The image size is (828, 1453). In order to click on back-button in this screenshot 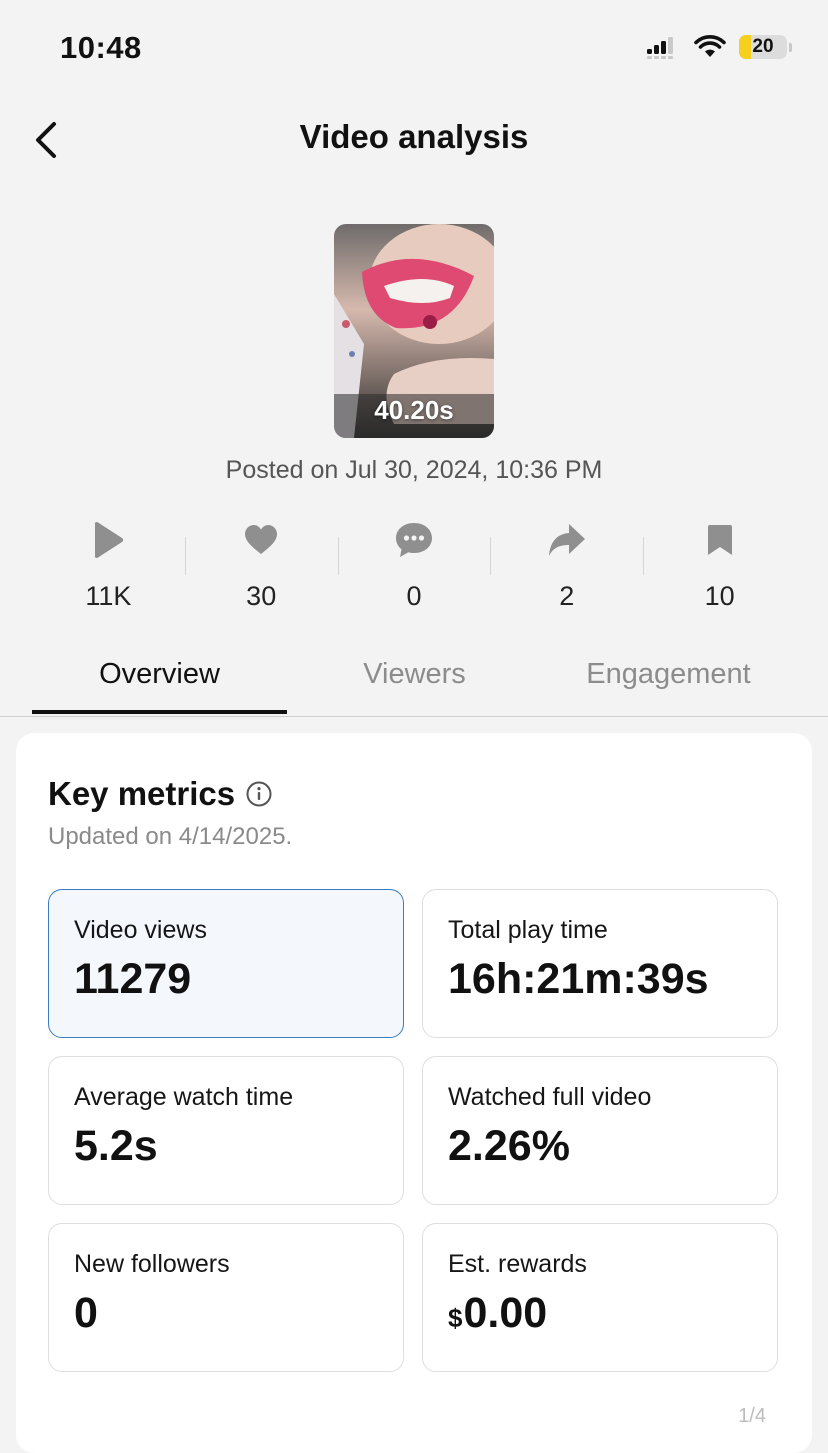, I will do `click(48, 140)`.